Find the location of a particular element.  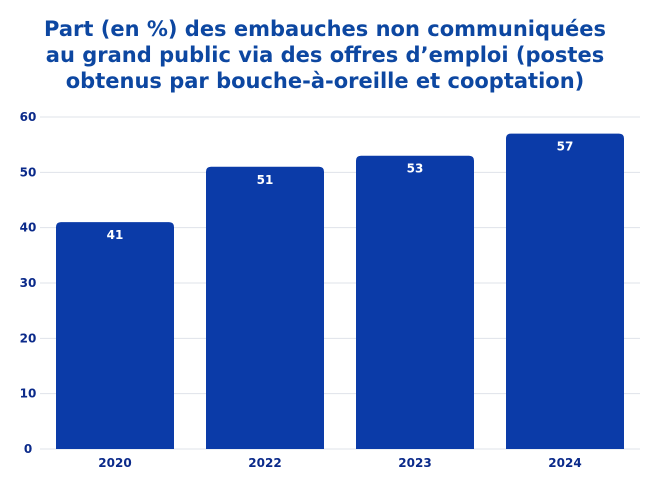

bar-2022 is located at coordinates (265, 308).